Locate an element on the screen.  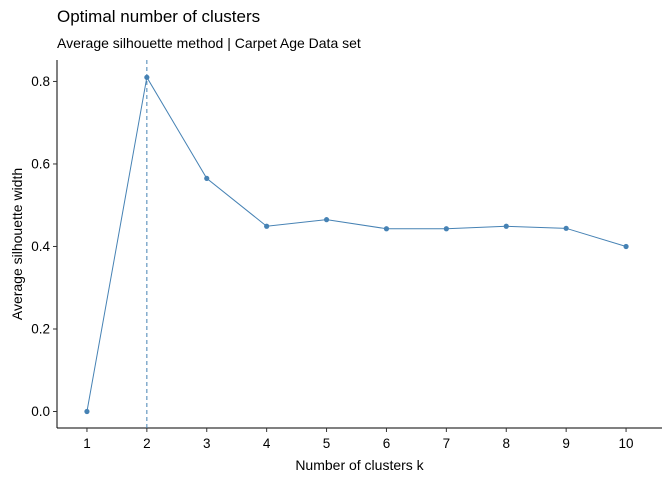
x-tick-label: 10 is located at coordinates (626, 443).